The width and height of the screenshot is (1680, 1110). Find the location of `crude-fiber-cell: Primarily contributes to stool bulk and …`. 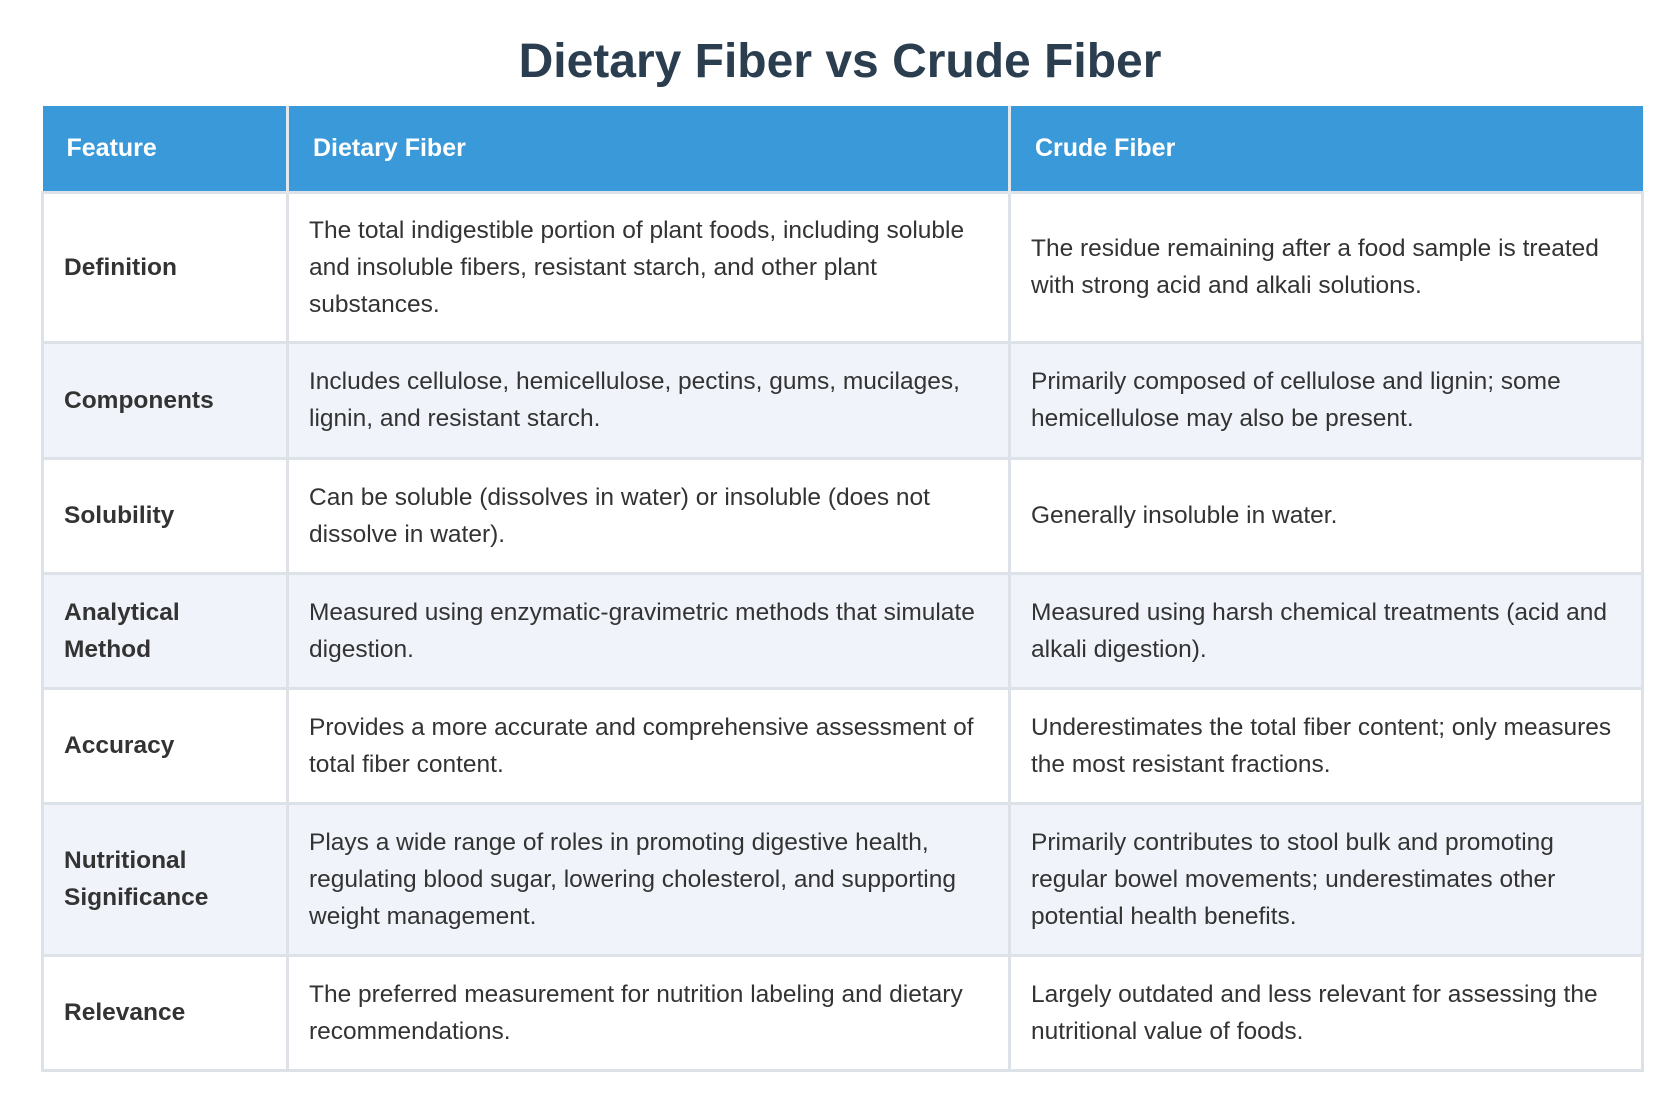

crude-fiber-cell: Primarily contributes to stool bulk and … is located at coordinates (1326, 879).